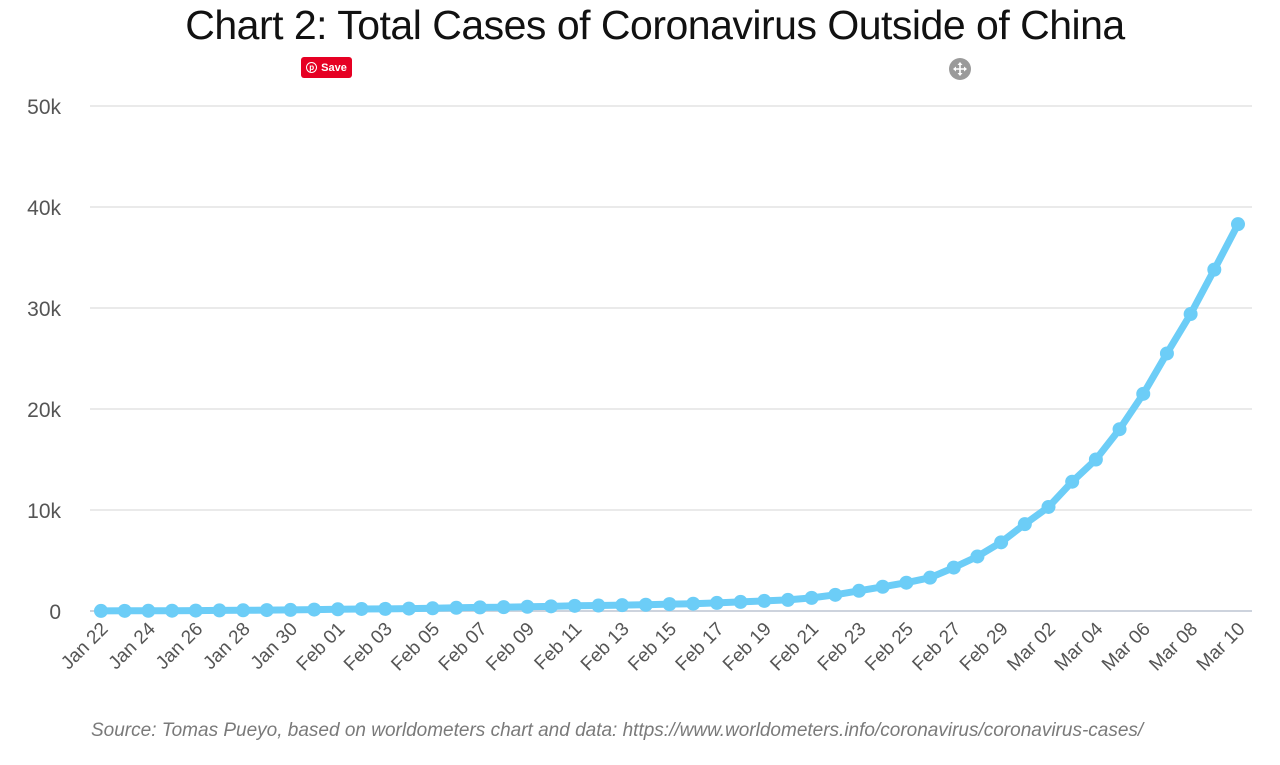 Image resolution: width=1280 pixels, height=765 pixels. I want to click on x-tick-label: Feb 25, so click(889, 647).